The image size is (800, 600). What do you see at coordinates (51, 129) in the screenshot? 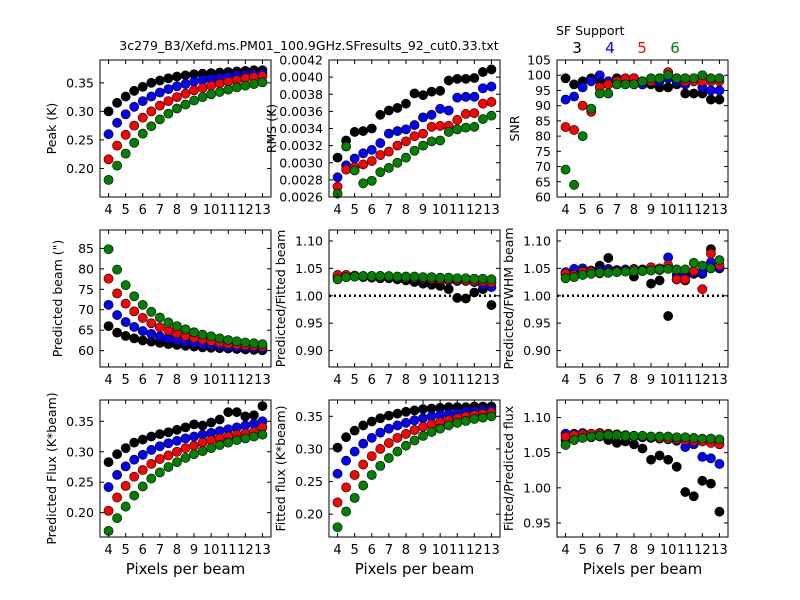
I see `y-axis-label: Peak (K)` at bounding box center [51, 129].